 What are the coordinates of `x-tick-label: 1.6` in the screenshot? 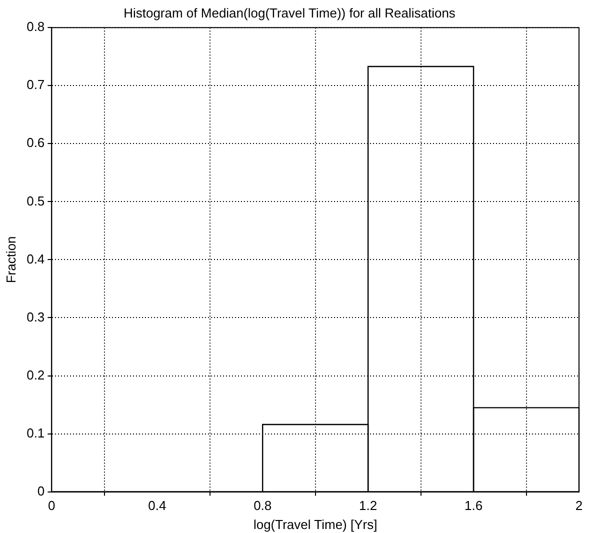 It's located at (473, 506).